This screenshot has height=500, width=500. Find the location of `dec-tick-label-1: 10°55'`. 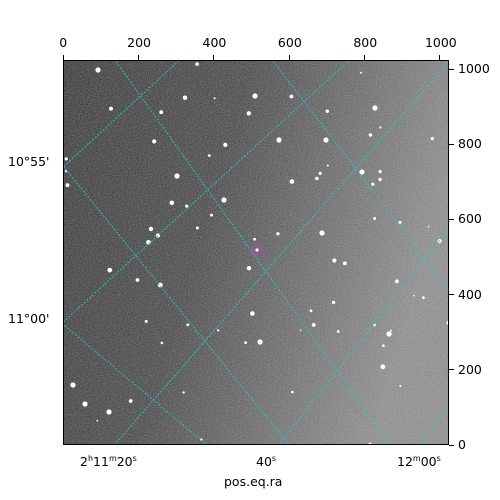

dec-tick-label-1: 10°55' is located at coordinates (29, 161).